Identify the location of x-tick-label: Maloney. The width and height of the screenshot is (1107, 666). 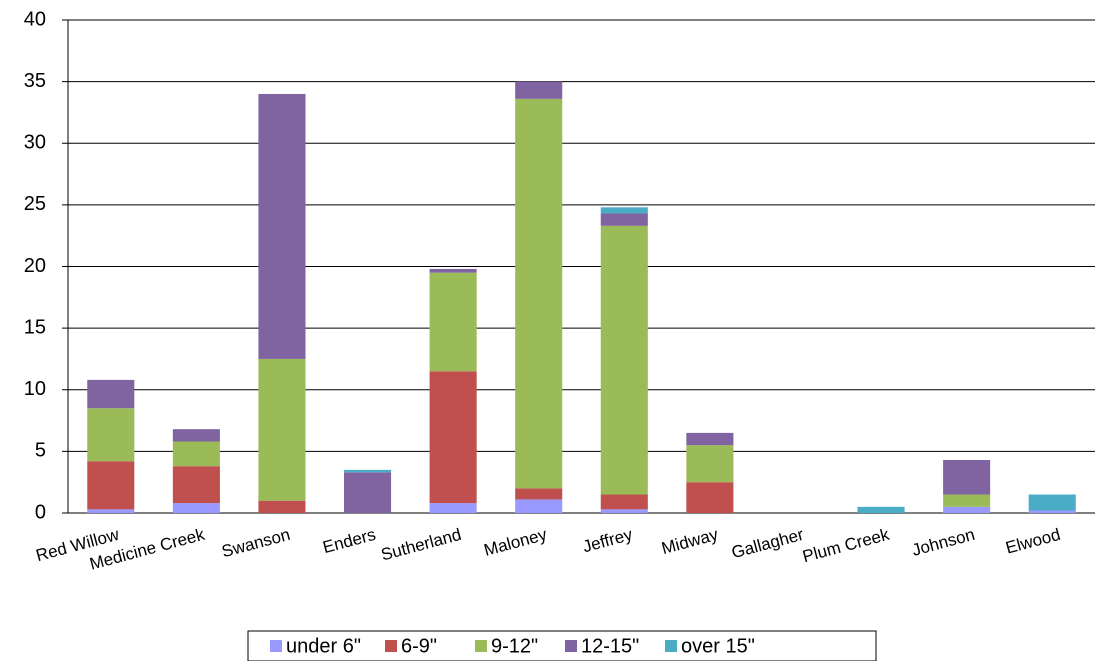
(515, 542).